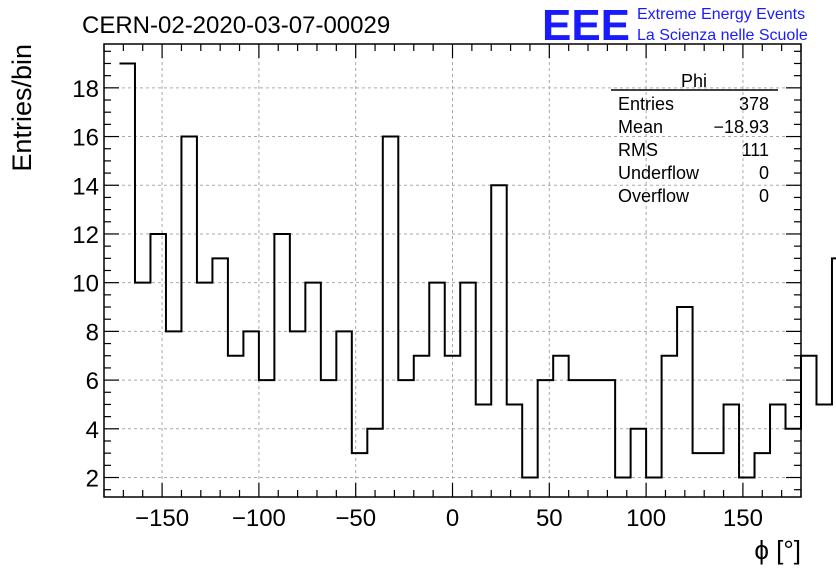 This screenshot has width=836, height=572. What do you see at coordinates (92, 381) in the screenshot?
I see `y-tick-label: 6` at bounding box center [92, 381].